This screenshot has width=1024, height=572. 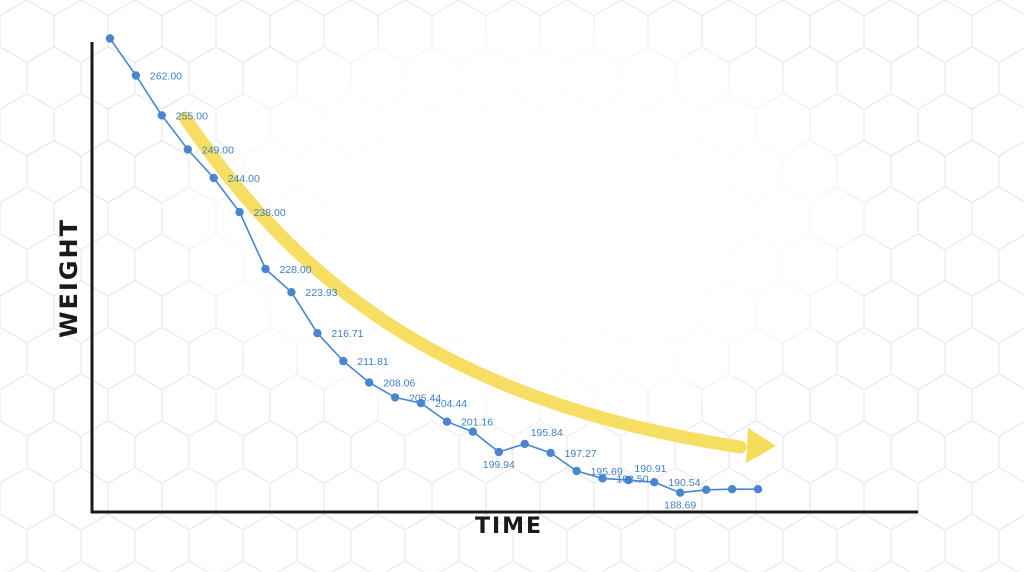 I want to click on data-label-7: 228.00, so click(x=296, y=270).